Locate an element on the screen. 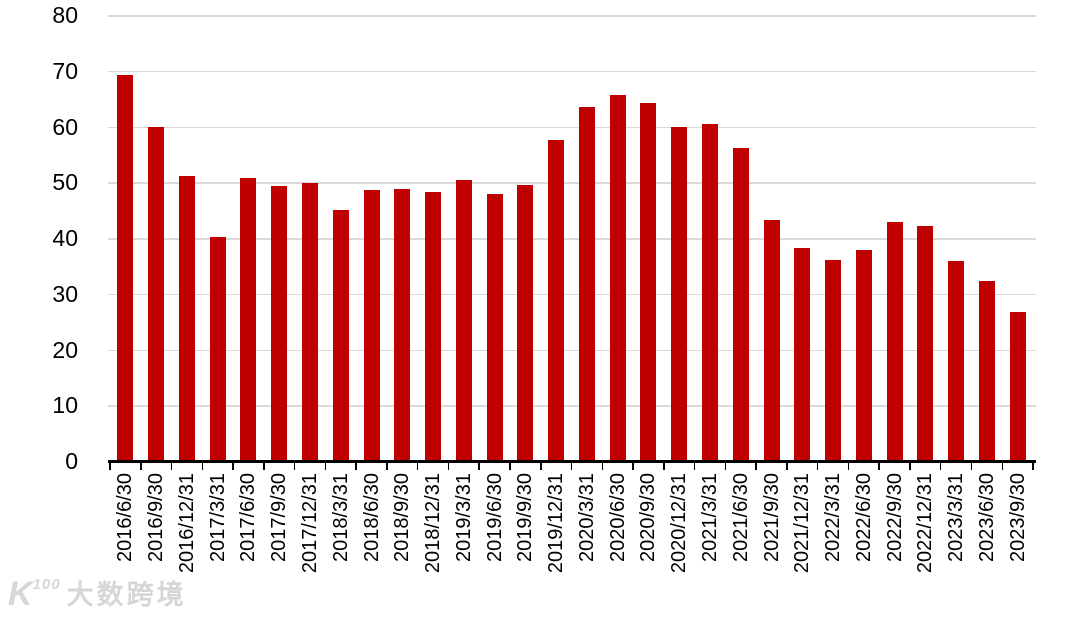 The image size is (1080, 620). x-axis-tick-label: 2023/9/30 is located at coordinates (1017, 517).